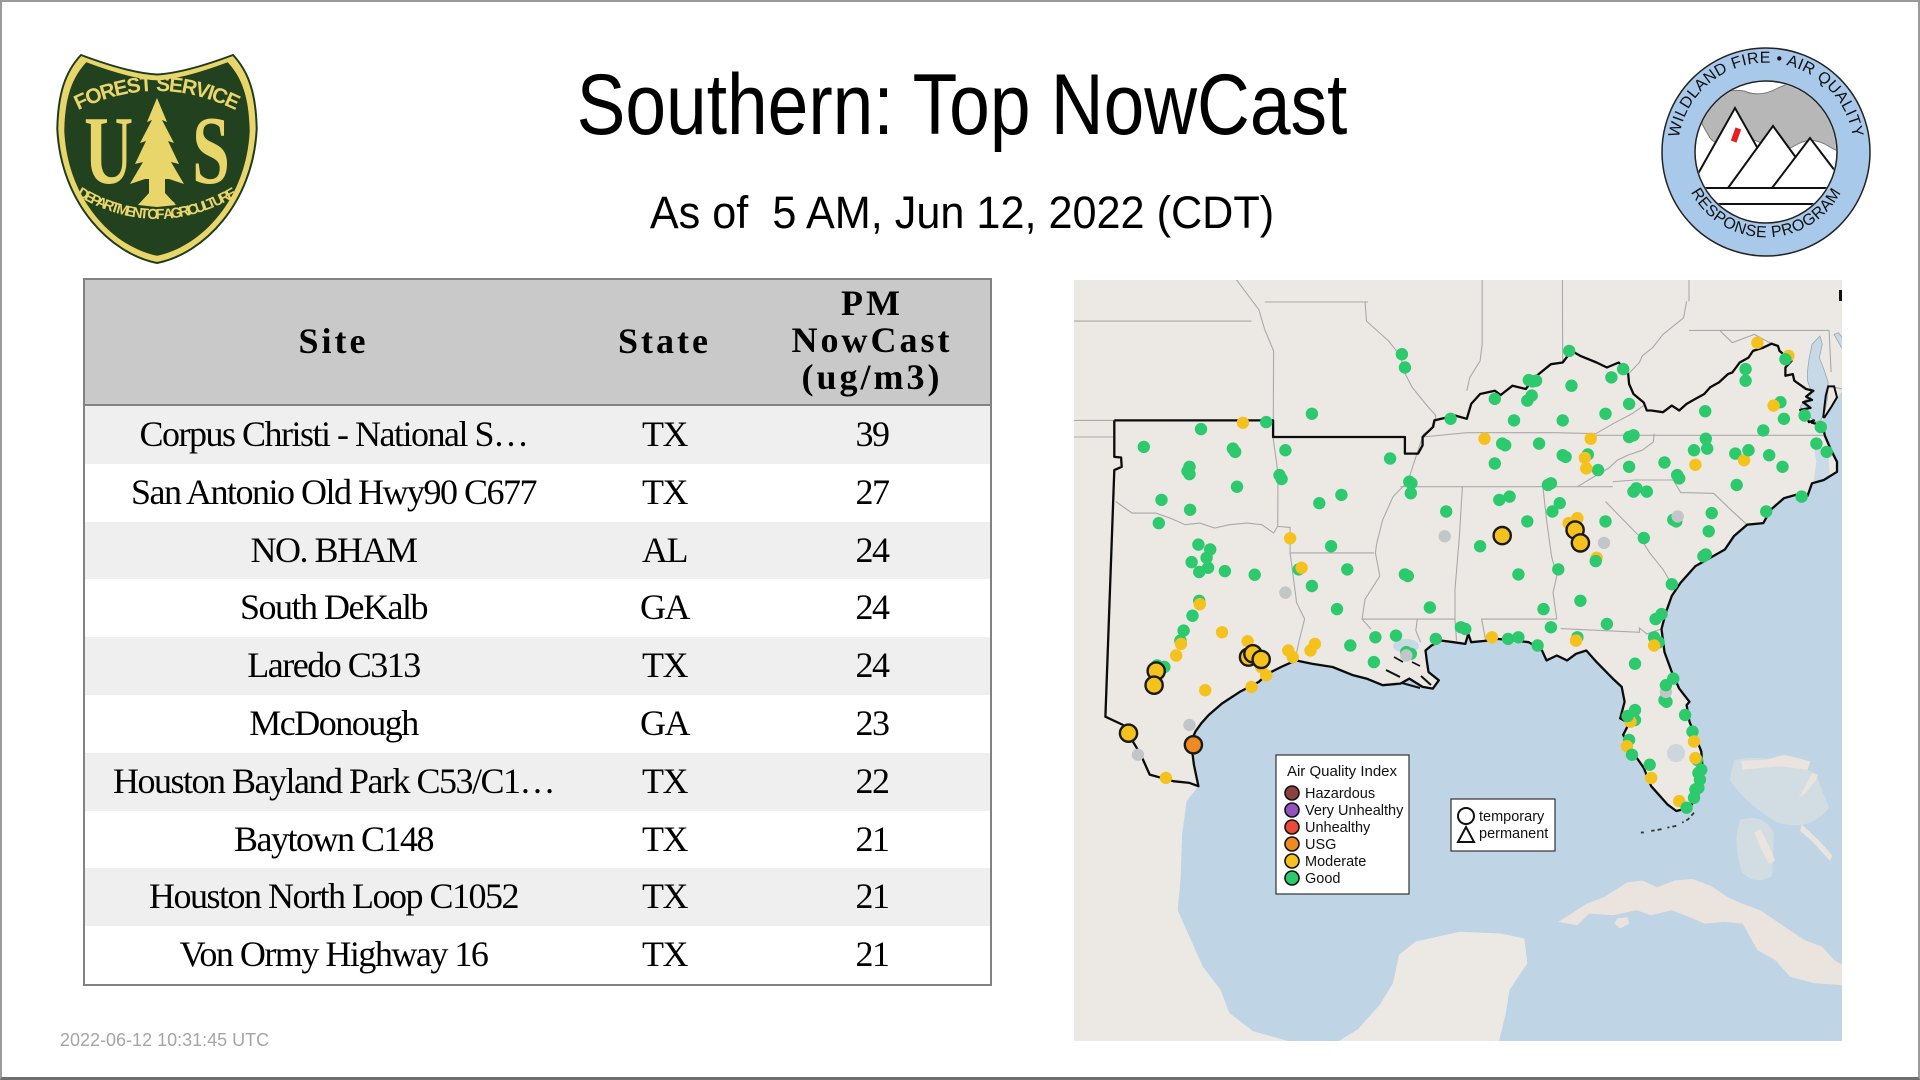 The width and height of the screenshot is (1920, 1080). Describe the element at coordinates (1320, 845) in the screenshot. I see `svg-text: USG` at that location.